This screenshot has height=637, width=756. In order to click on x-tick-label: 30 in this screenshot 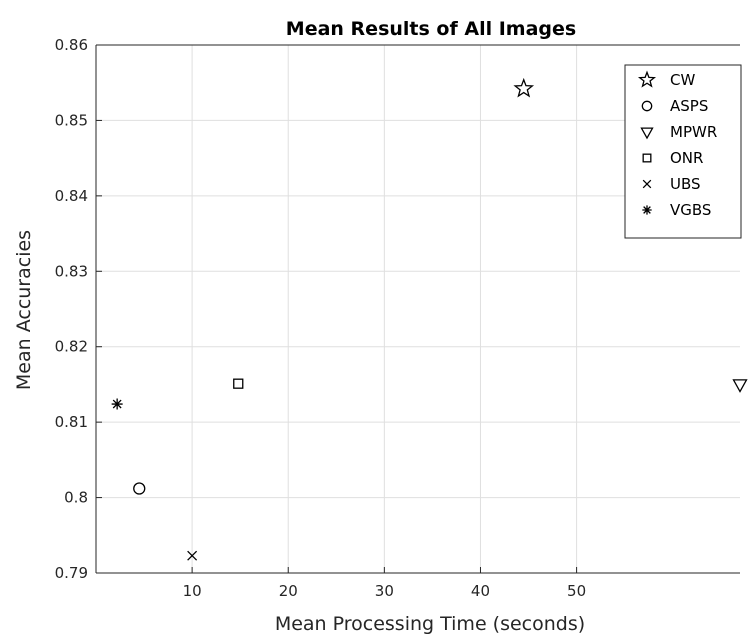, I will do `click(384, 591)`.